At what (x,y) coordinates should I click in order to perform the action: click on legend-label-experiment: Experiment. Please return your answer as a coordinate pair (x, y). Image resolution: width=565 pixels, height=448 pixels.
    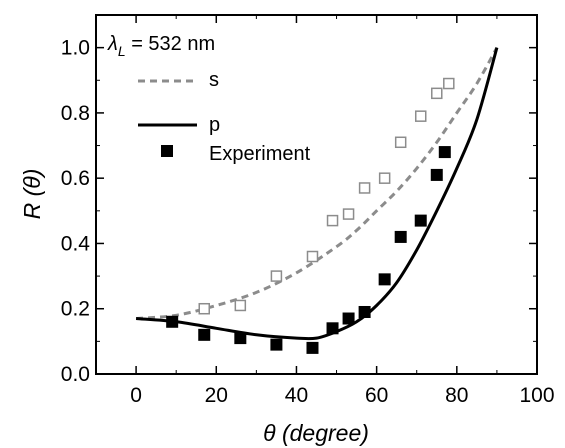
    Looking at the image, I should click on (260, 154).